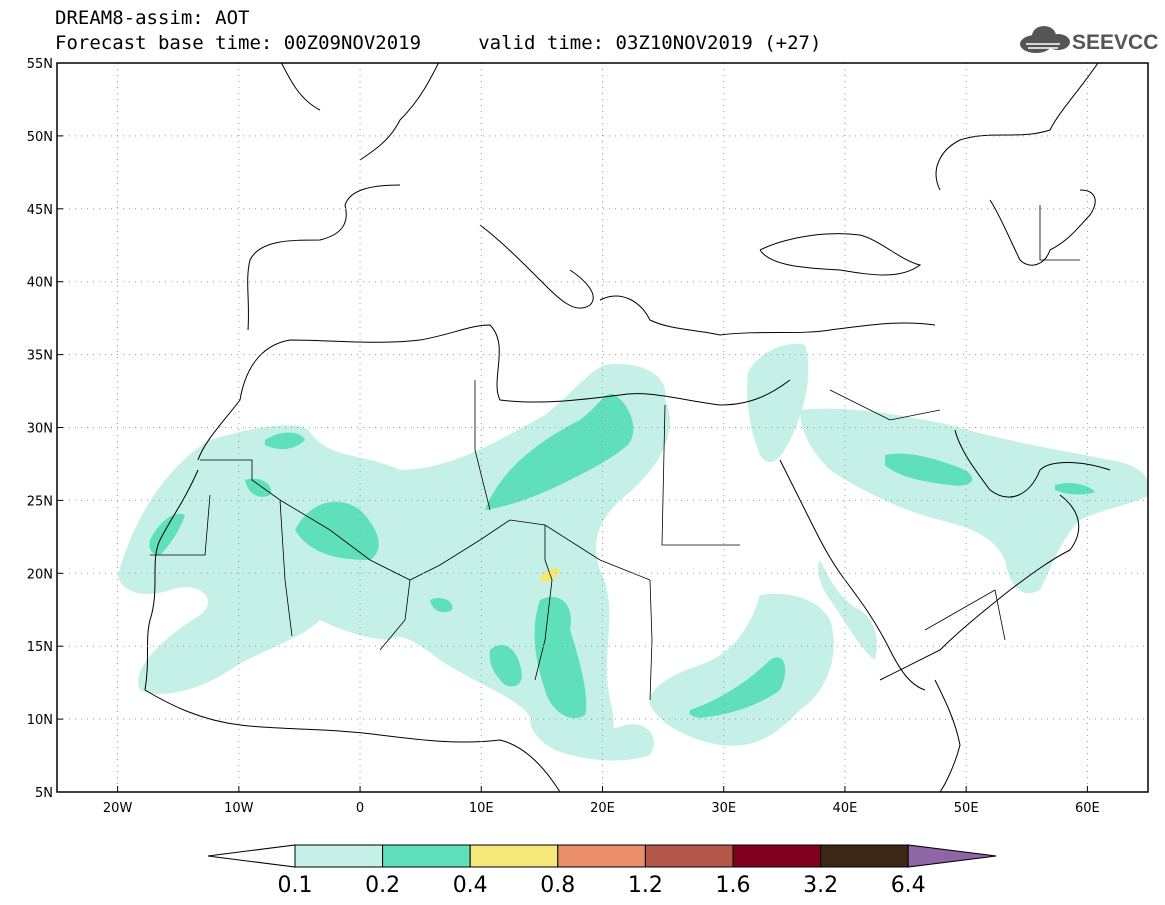 This screenshot has height=905, width=1165. I want to click on x-axis: 20W 10W 0 10E 20E 30E 40E 50E 60E, so click(601, 801).